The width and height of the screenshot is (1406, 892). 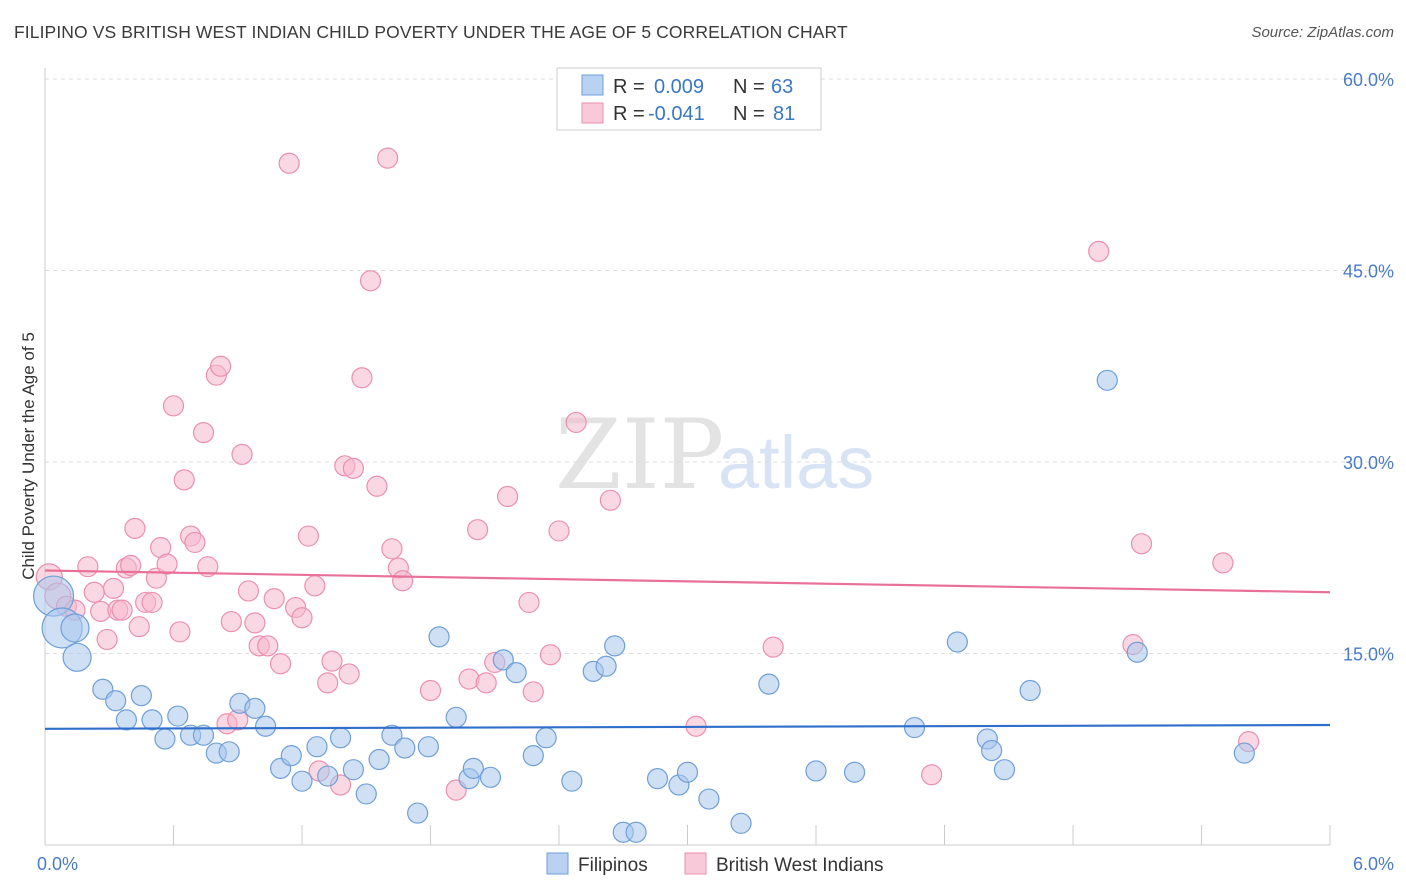 I want to click on bottom-legend-filipinos: Filipinos, so click(x=613, y=865).